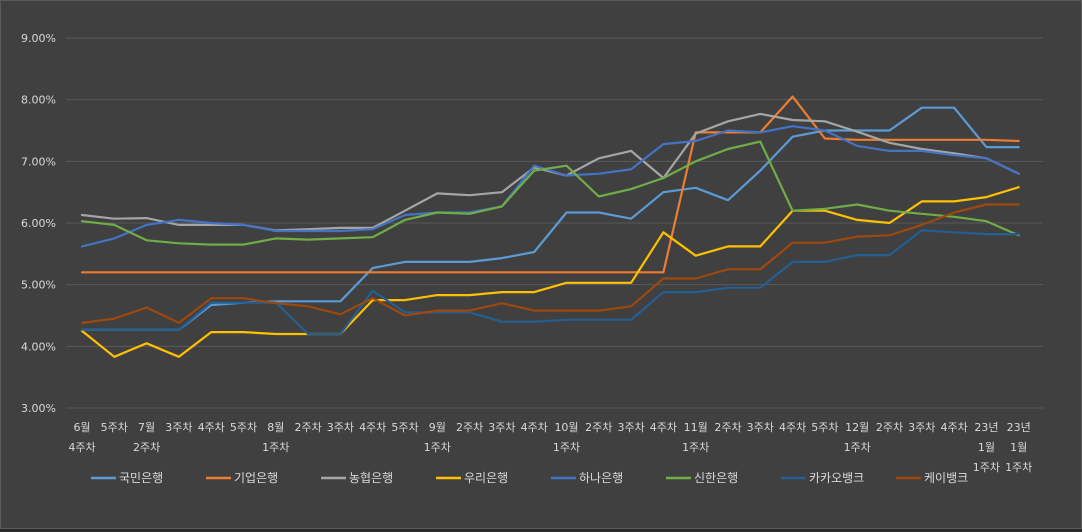 This screenshot has height=532, width=1082. Describe the element at coordinates (275, 437) in the screenshot. I see `x-tick-label: 8월 1주차` at that location.